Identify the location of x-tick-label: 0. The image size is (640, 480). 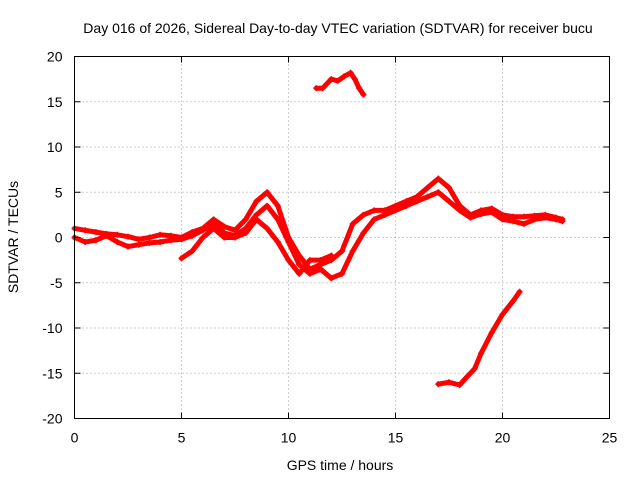
(75, 438).